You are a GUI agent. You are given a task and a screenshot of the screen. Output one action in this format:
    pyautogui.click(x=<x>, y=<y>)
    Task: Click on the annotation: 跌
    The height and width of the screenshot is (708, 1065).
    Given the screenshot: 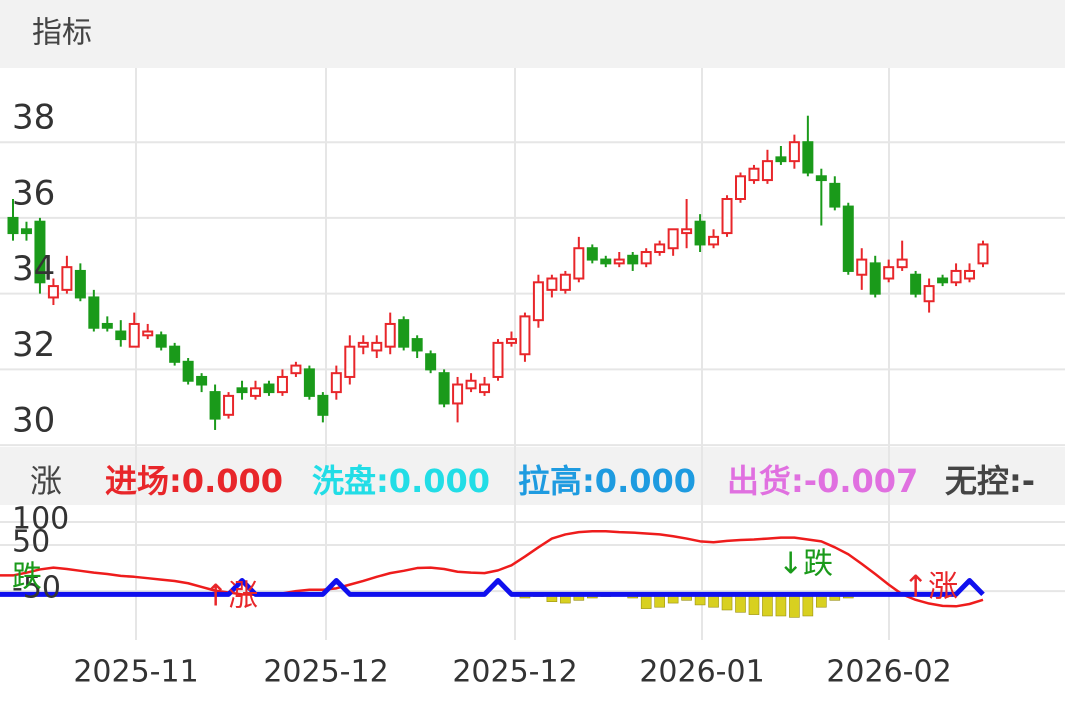 What is the action you would take?
    pyautogui.click(x=27, y=577)
    